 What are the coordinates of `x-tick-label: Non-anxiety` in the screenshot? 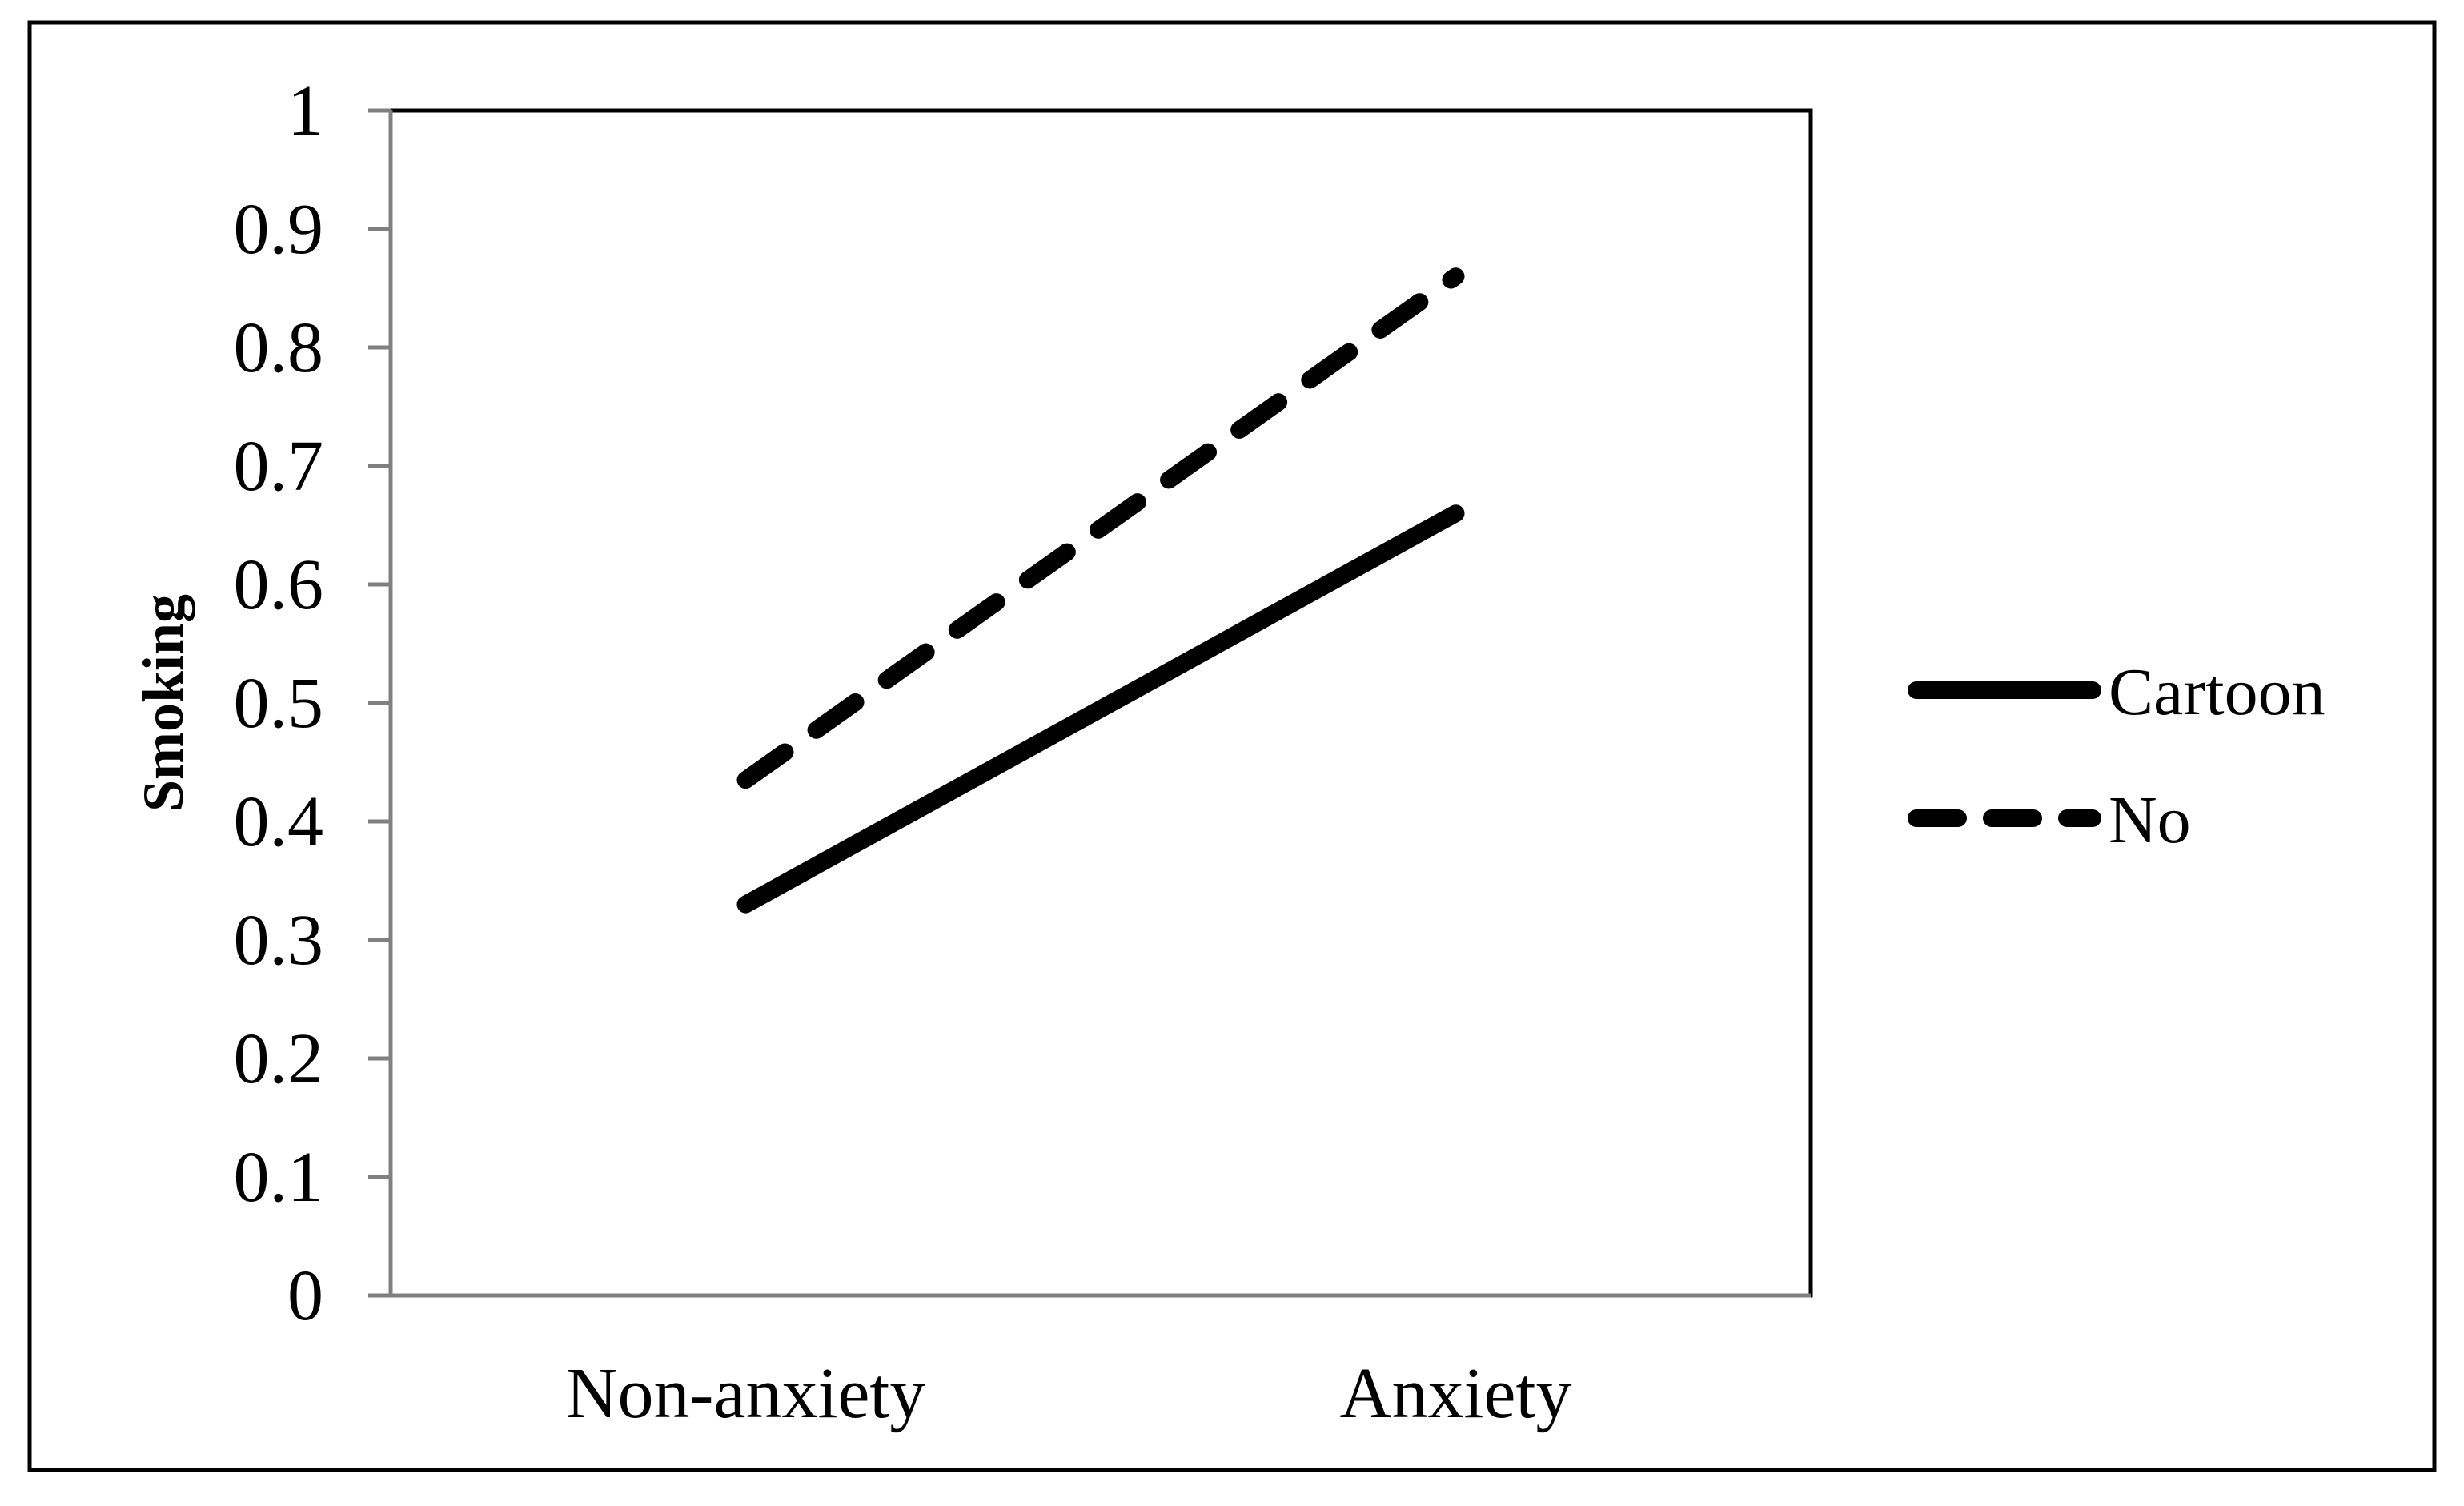 It's located at (746, 1393).